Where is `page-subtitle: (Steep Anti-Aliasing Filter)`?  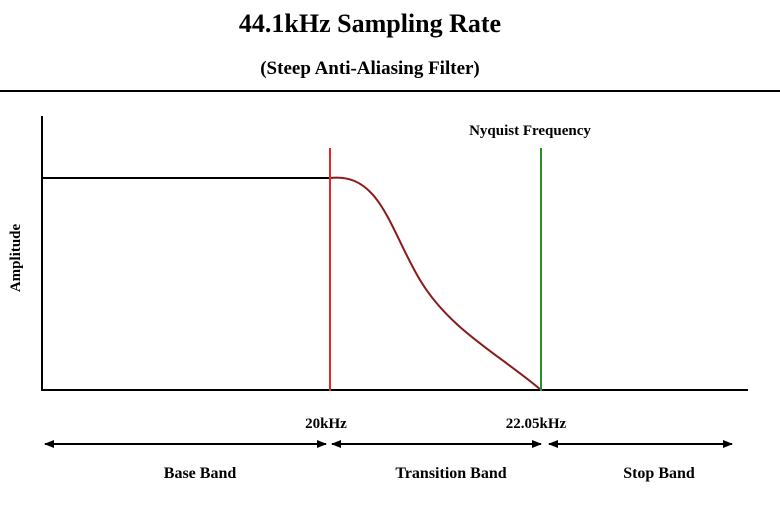
page-subtitle: (Steep Anti-Aliasing Filter) is located at coordinates (370, 68).